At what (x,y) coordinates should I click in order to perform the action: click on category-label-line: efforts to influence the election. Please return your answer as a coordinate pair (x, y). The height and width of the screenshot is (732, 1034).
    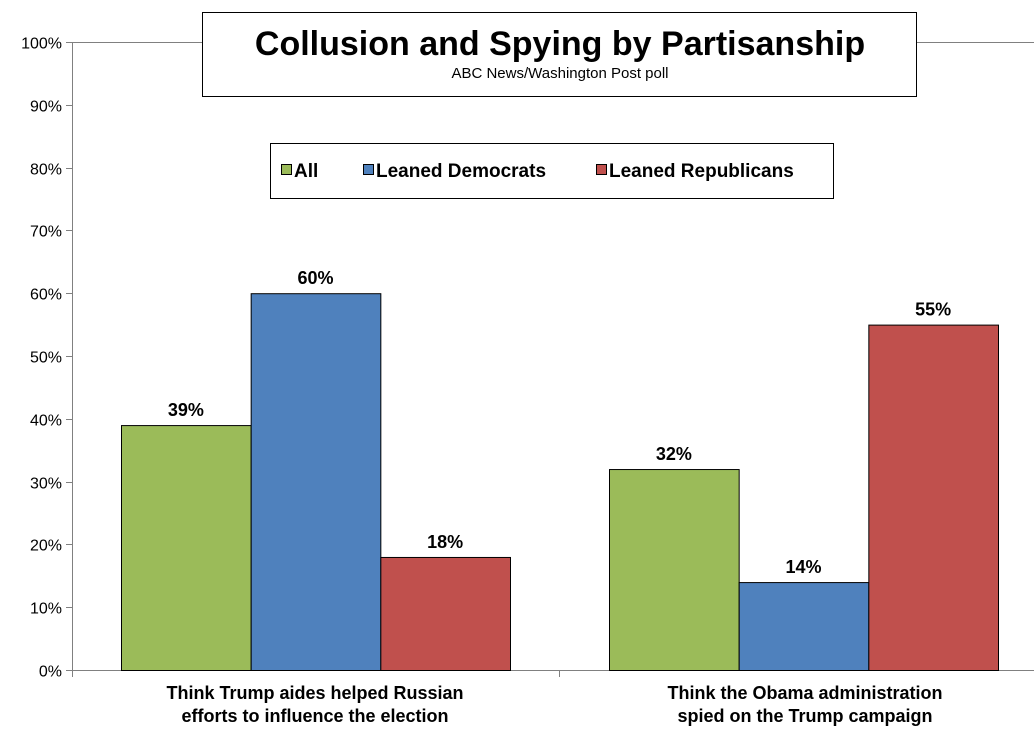
    Looking at the image, I should click on (314, 716).